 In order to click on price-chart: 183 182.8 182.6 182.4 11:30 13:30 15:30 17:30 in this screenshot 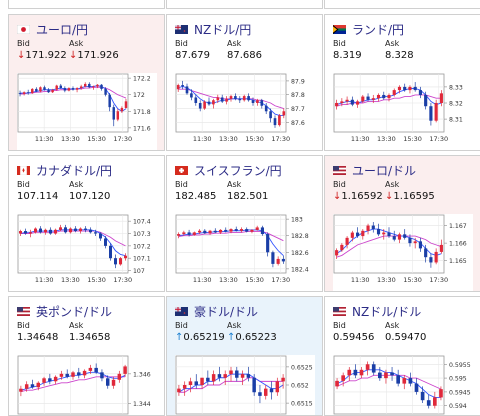, I will do `click(245, 253)`.